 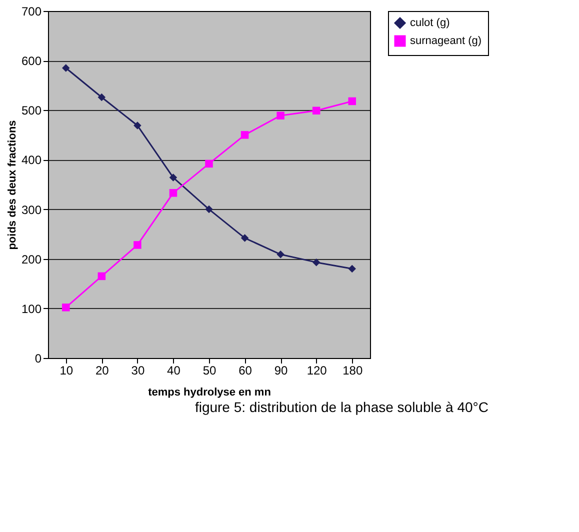 What do you see at coordinates (138, 371) in the screenshot?
I see `x-tick-label: 30` at bounding box center [138, 371].